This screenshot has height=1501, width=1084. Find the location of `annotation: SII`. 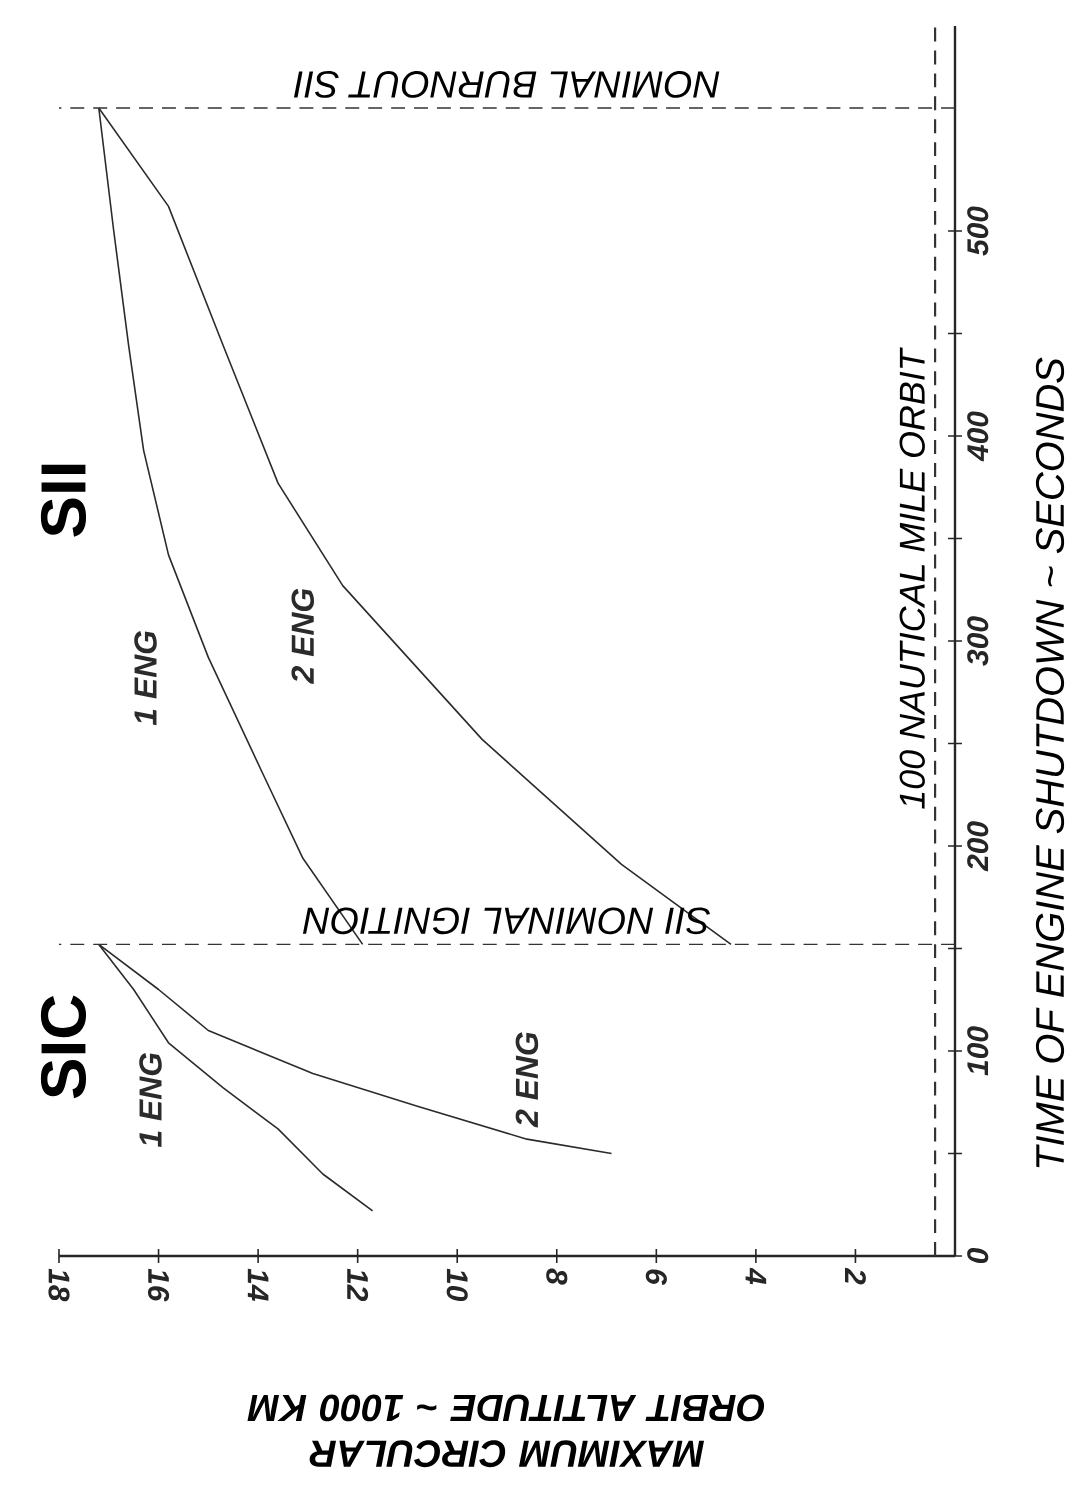

annotation: SII is located at coordinates (63, 500).